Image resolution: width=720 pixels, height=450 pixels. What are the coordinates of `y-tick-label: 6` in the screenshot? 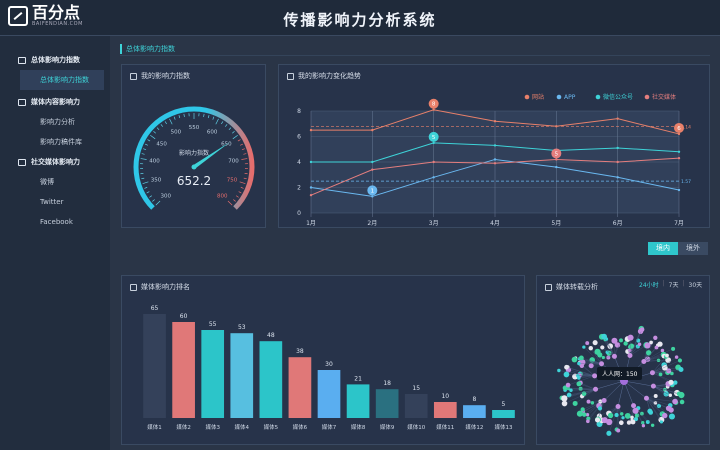 It's located at (299, 137).